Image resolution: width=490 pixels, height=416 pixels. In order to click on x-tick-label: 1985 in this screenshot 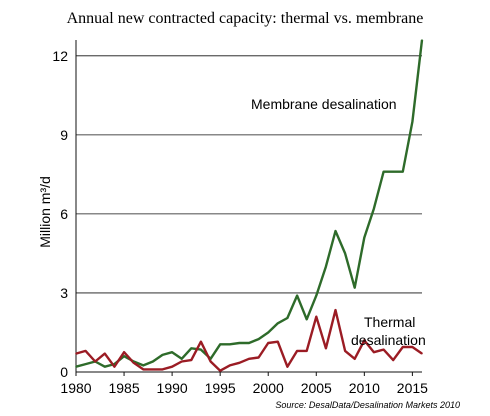, I will do `click(123, 388)`.